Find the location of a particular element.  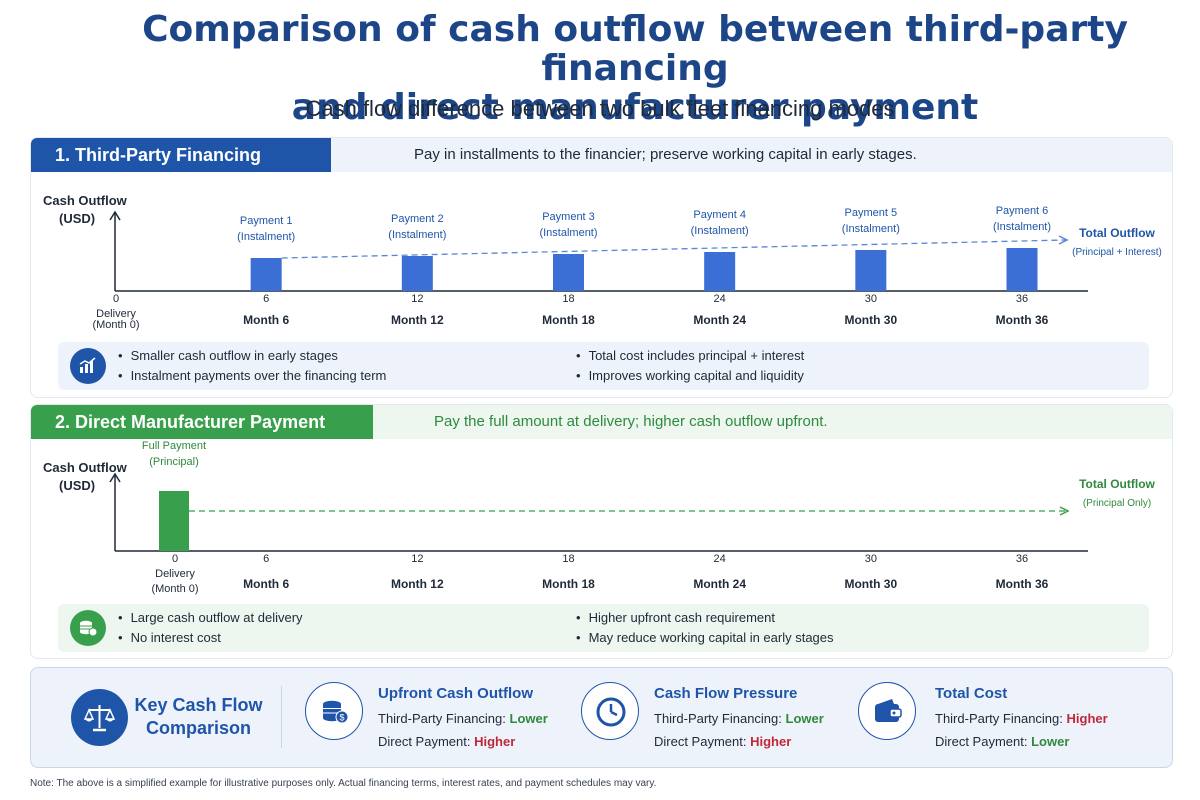

coins-icon is located at coordinates (88, 628).